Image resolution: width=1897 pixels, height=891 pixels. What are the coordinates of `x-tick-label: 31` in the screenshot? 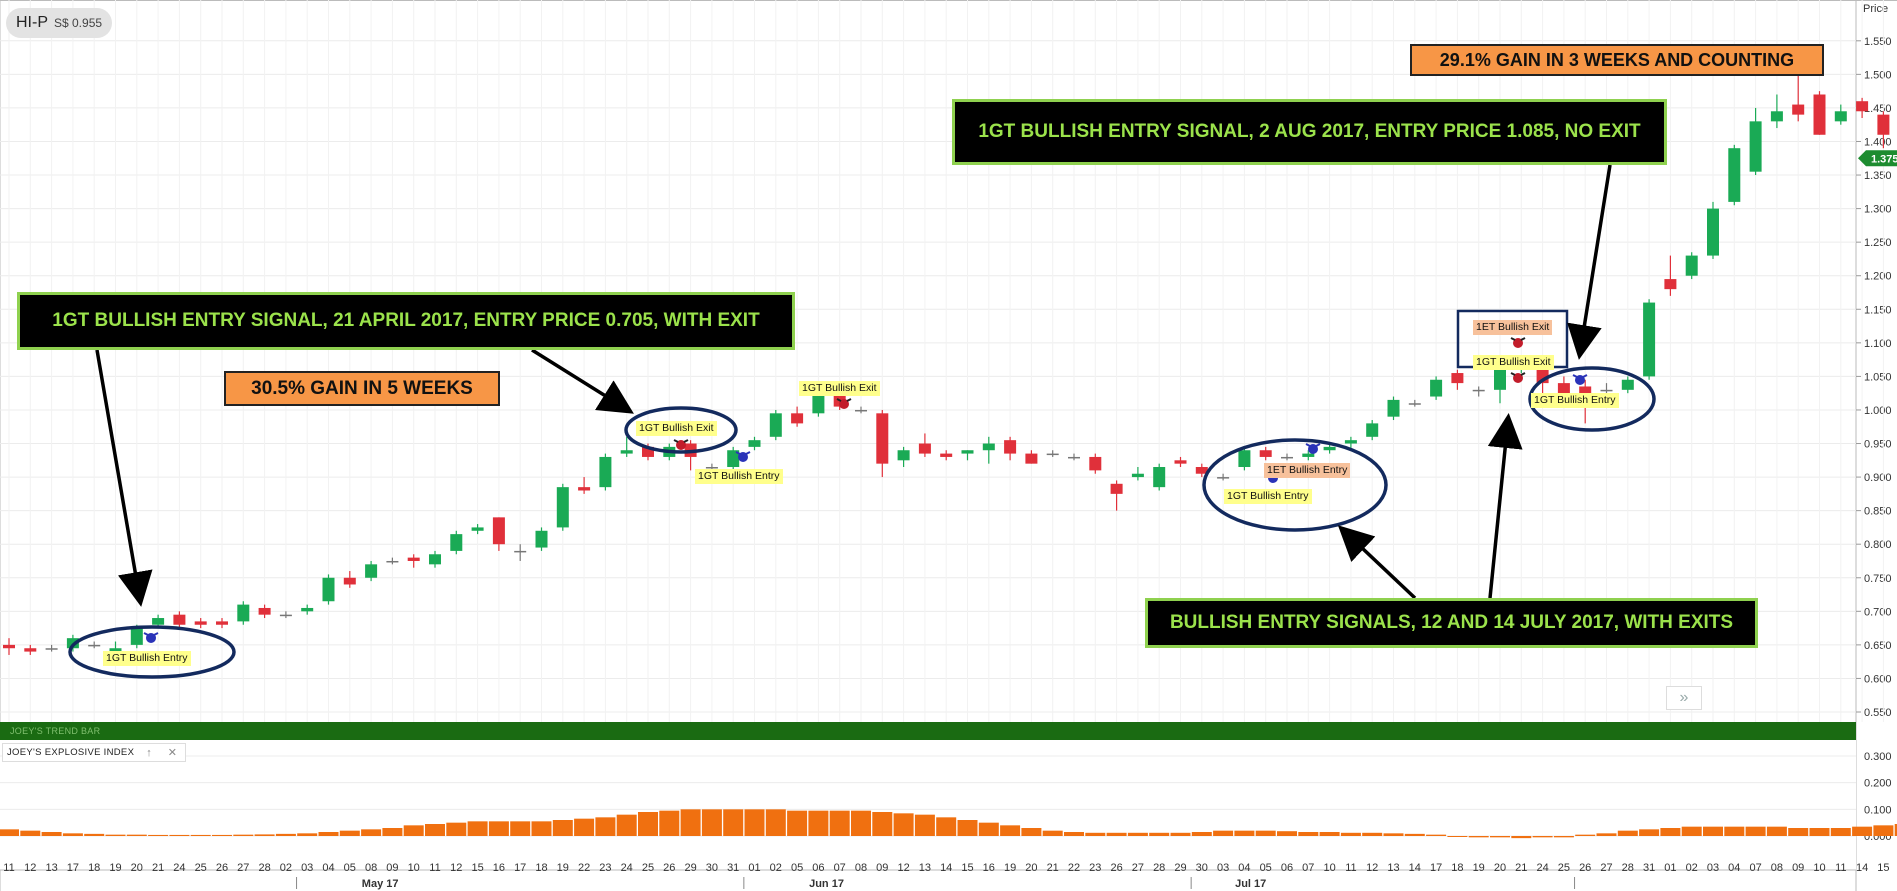 It's located at (733, 868).